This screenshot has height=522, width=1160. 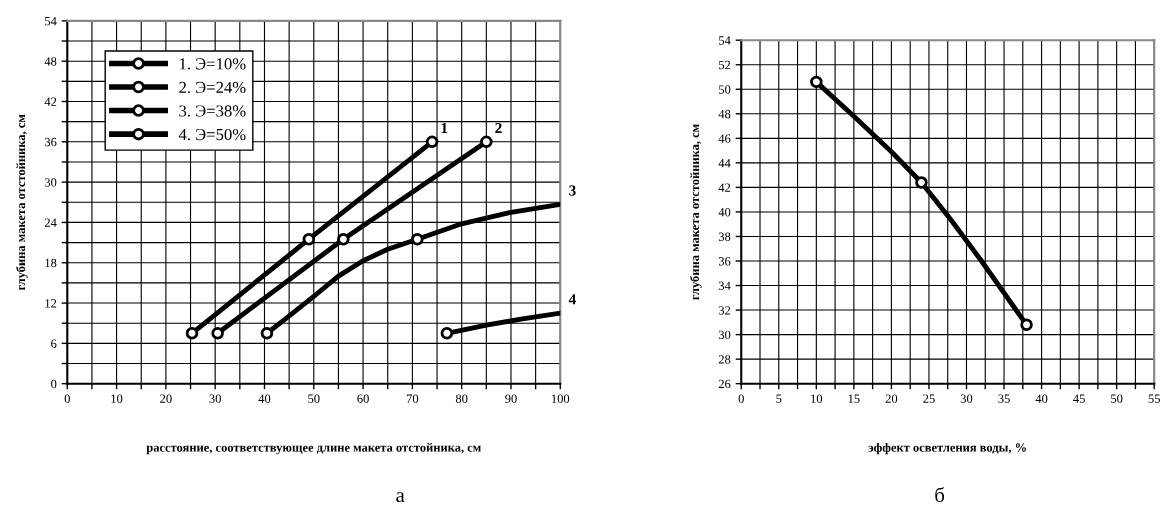 What do you see at coordinates (724, 285) in the screenshot?
I see `y-tick-label: 34` at bounding box center [724, 285].